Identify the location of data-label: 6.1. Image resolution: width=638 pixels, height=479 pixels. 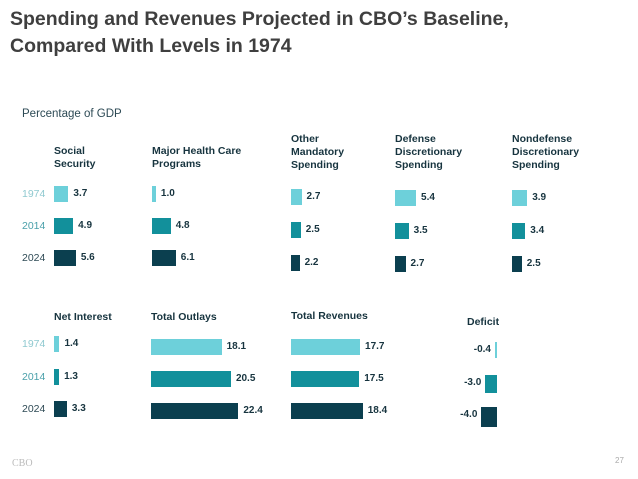
(187, 257).